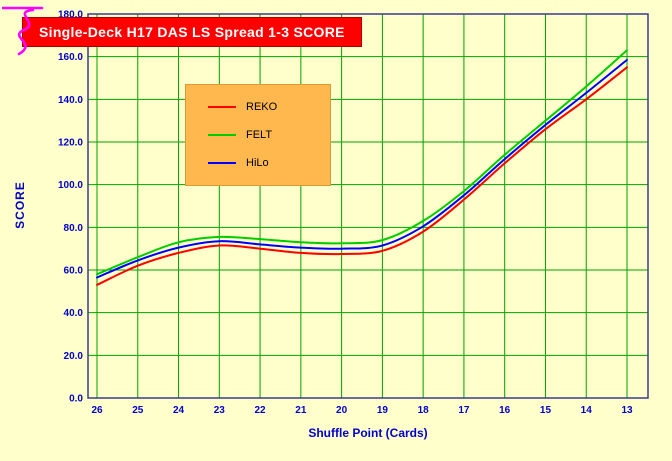 This screenshot has height=461, width=672. What do you see at coordinates (70, 15) in the screenshot?
I see `svg-text: 180.0` at bounding box center [70, 15].